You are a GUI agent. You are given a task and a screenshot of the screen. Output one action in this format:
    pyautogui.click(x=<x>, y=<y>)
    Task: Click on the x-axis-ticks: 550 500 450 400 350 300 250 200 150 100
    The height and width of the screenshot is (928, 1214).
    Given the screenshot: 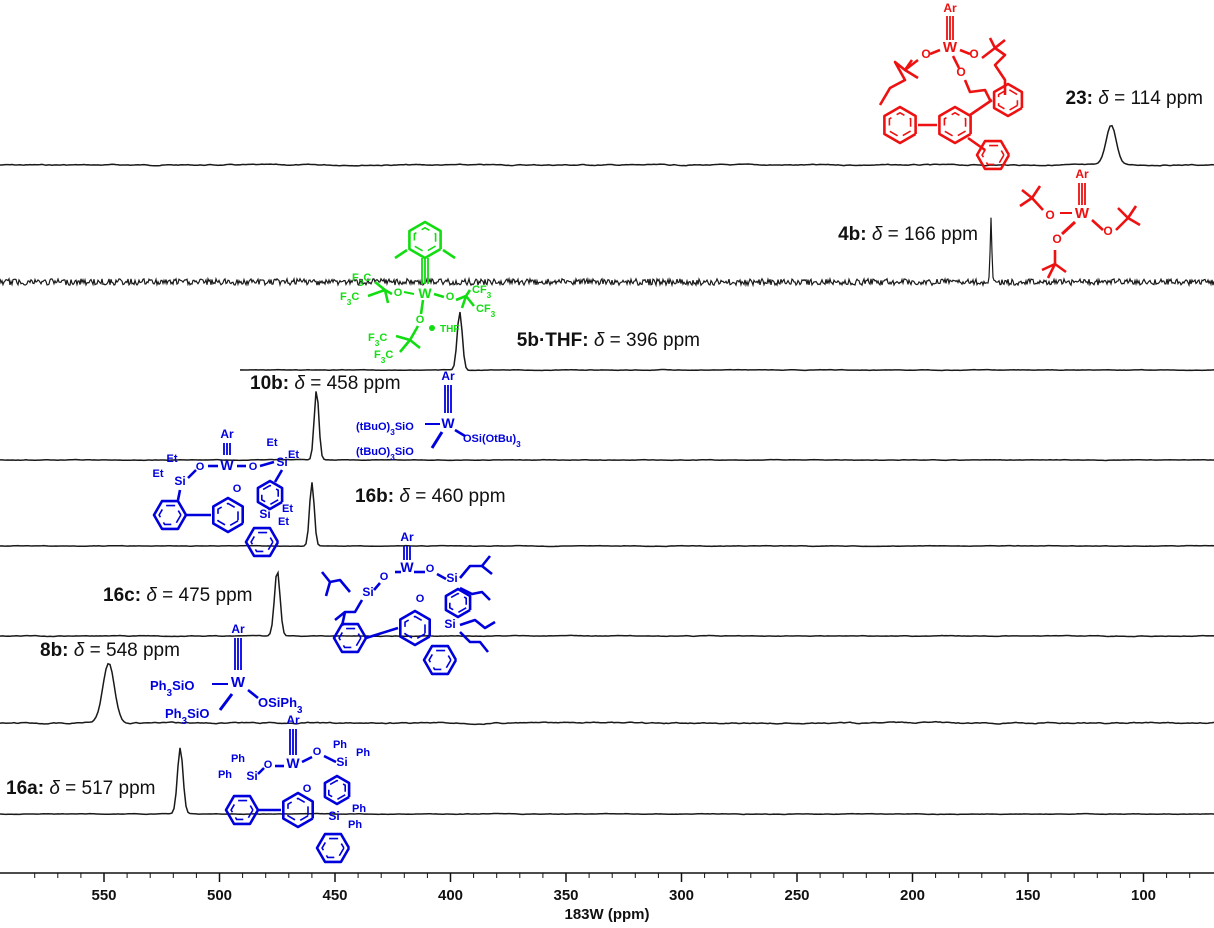 What is the action you would take?
    pyautogui.click(x=612, y=888)
    